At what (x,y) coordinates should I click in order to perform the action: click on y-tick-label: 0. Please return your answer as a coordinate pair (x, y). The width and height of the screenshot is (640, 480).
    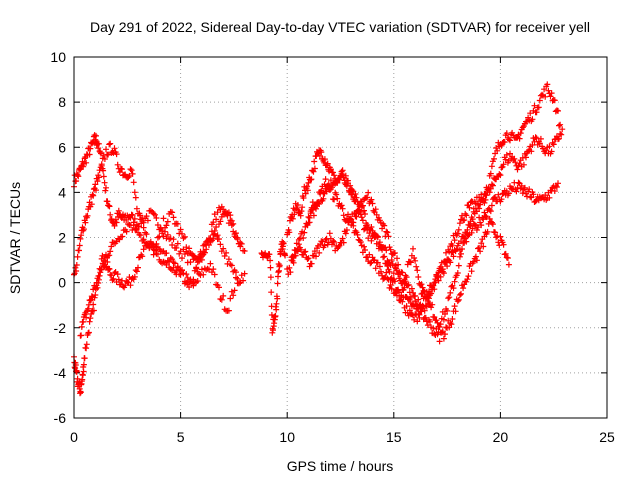
    Looking at the image, I should click on (62, 283).